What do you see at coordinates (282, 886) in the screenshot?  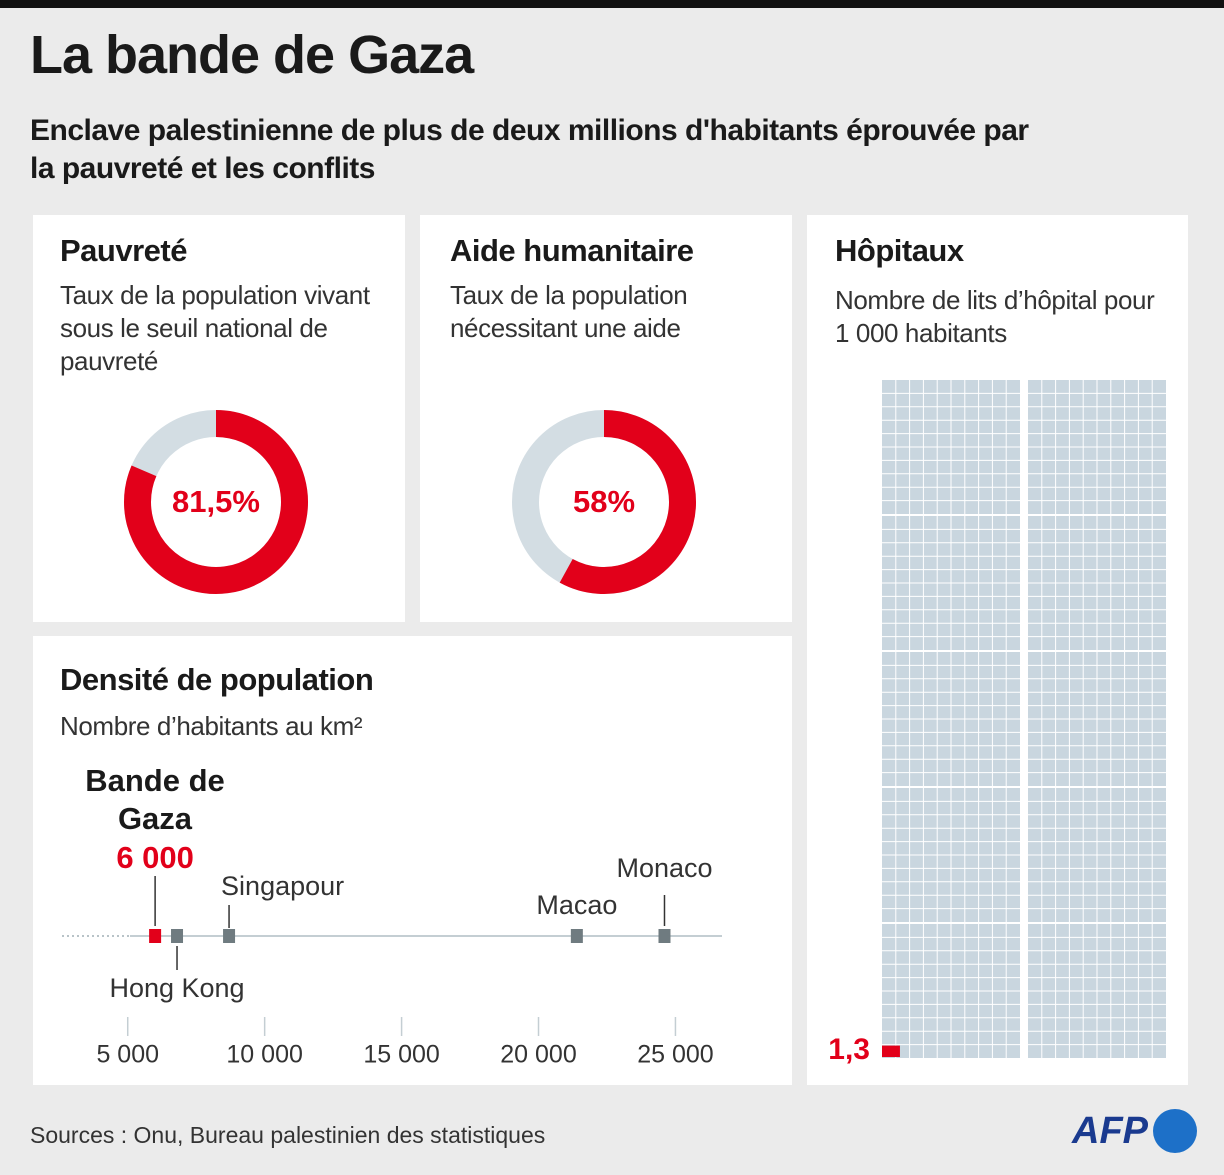 I see `category-label: Singapour` at bounding box center [282, 886].